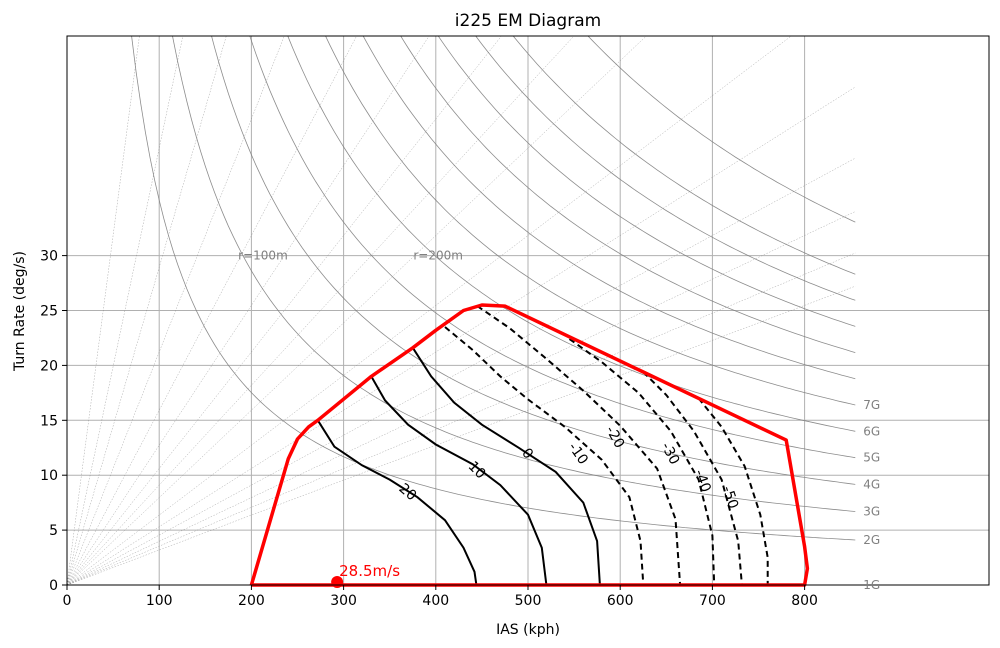 Image resolution: width=1000 pixels, height=648 pixels. Describe the element at coordinates (871, 484) in the screenshot. I see `g-load-label: 4G` at that location.